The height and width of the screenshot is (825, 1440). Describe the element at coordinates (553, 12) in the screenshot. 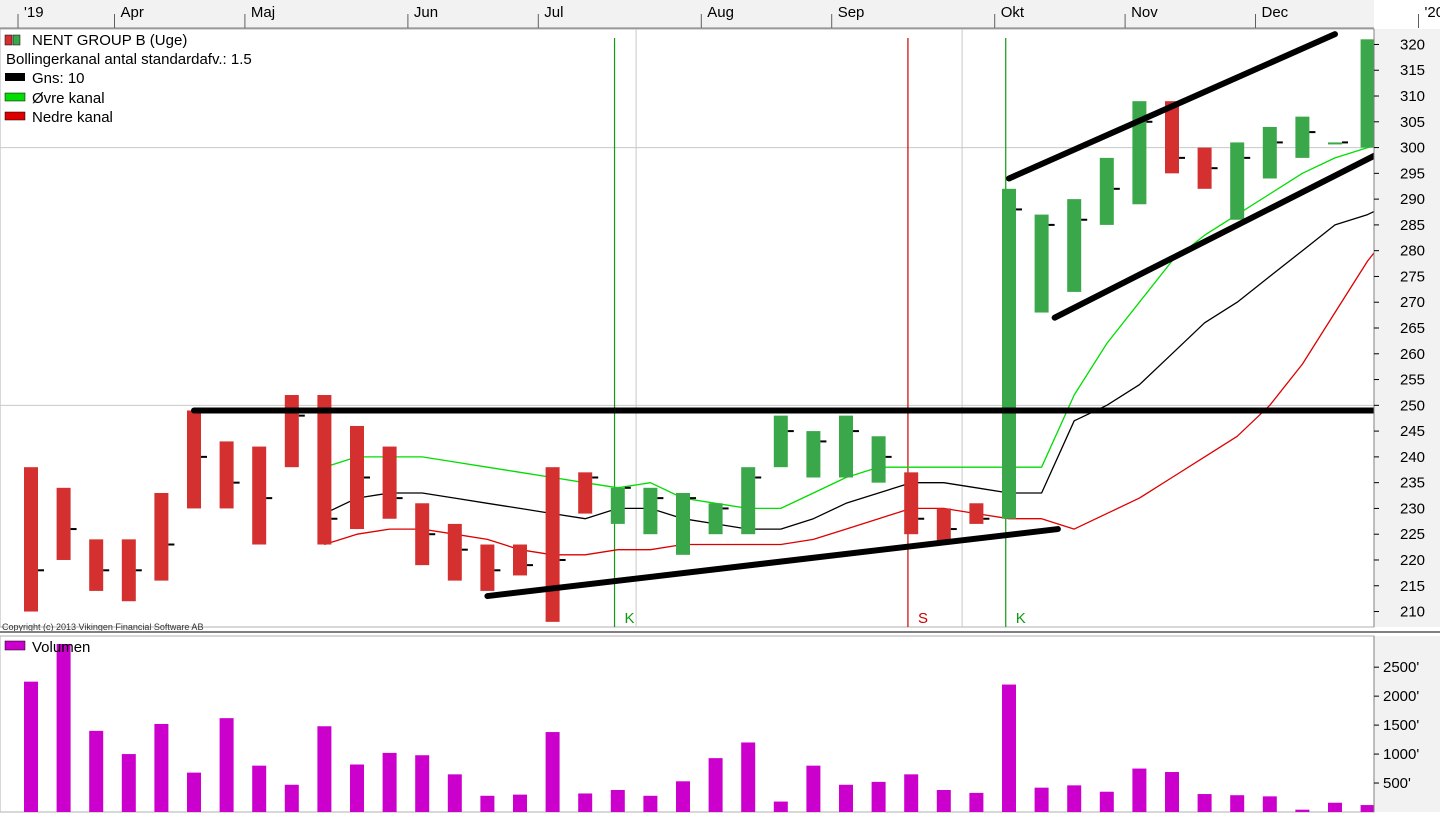

I see `month-label: Jul` at that location.